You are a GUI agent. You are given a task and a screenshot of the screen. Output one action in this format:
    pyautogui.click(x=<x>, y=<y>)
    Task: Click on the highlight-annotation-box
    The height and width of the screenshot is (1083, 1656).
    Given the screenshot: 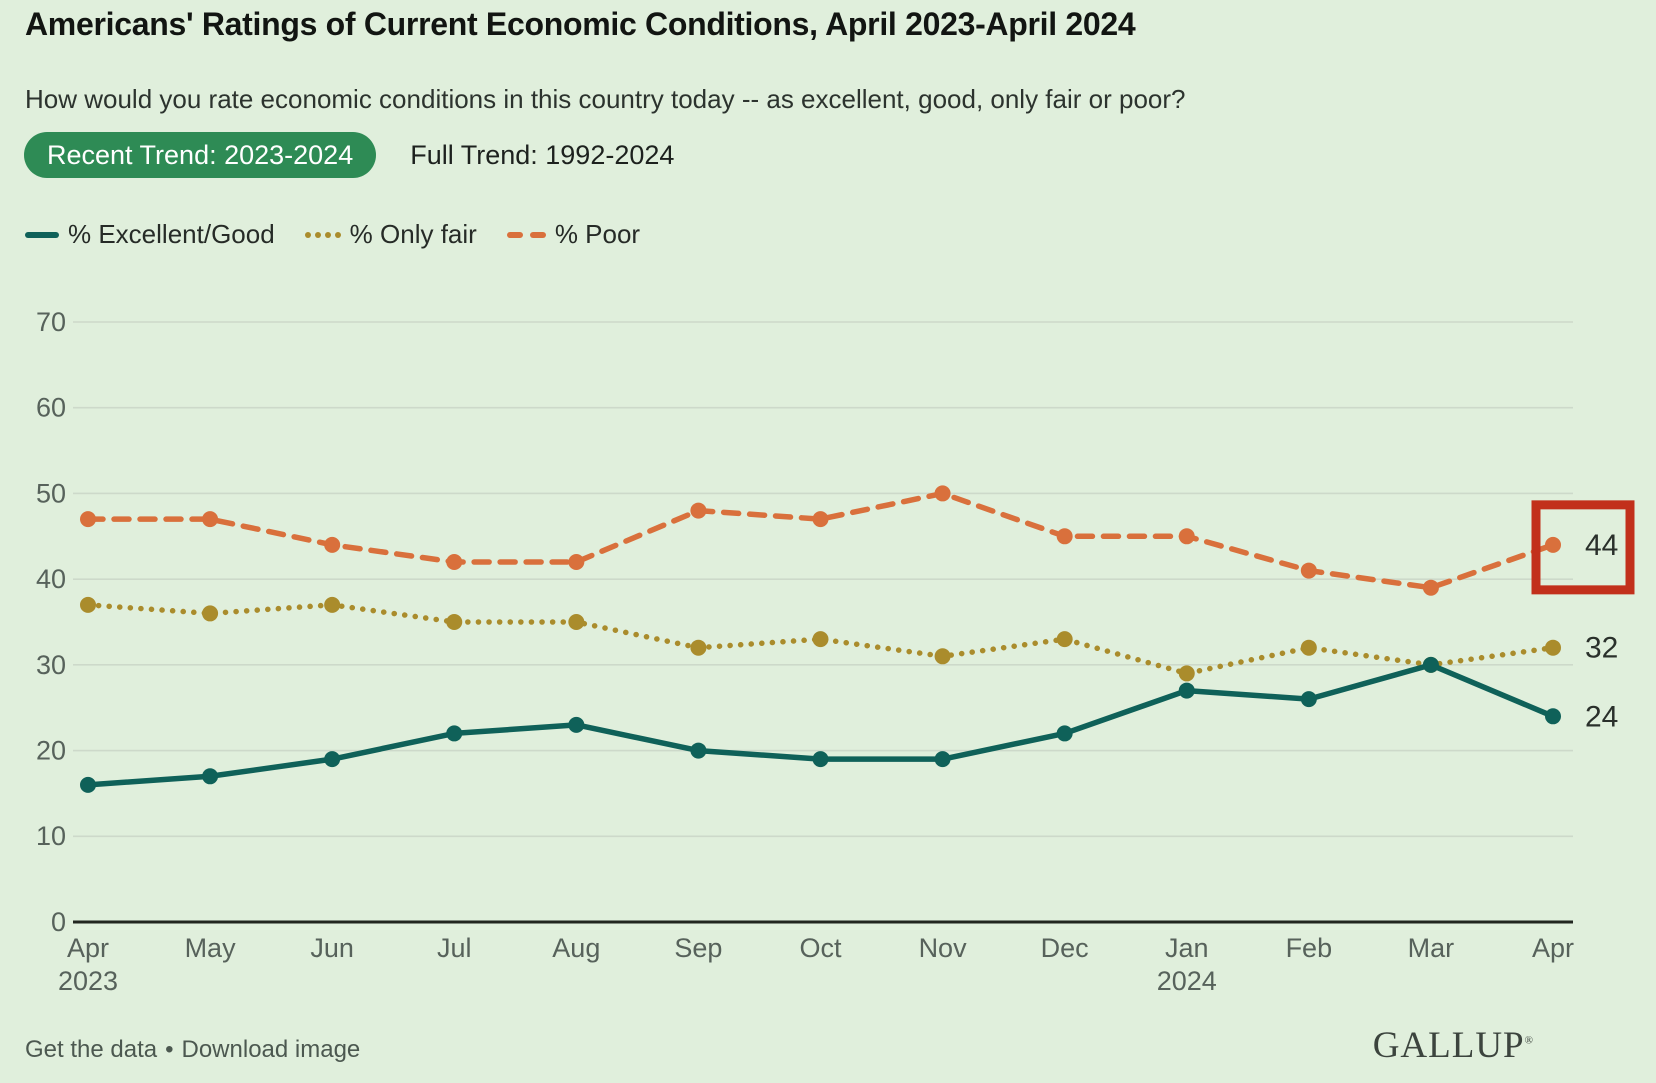 What is the action you would take?
    pyautogui.click(x=1583, y=547)
    